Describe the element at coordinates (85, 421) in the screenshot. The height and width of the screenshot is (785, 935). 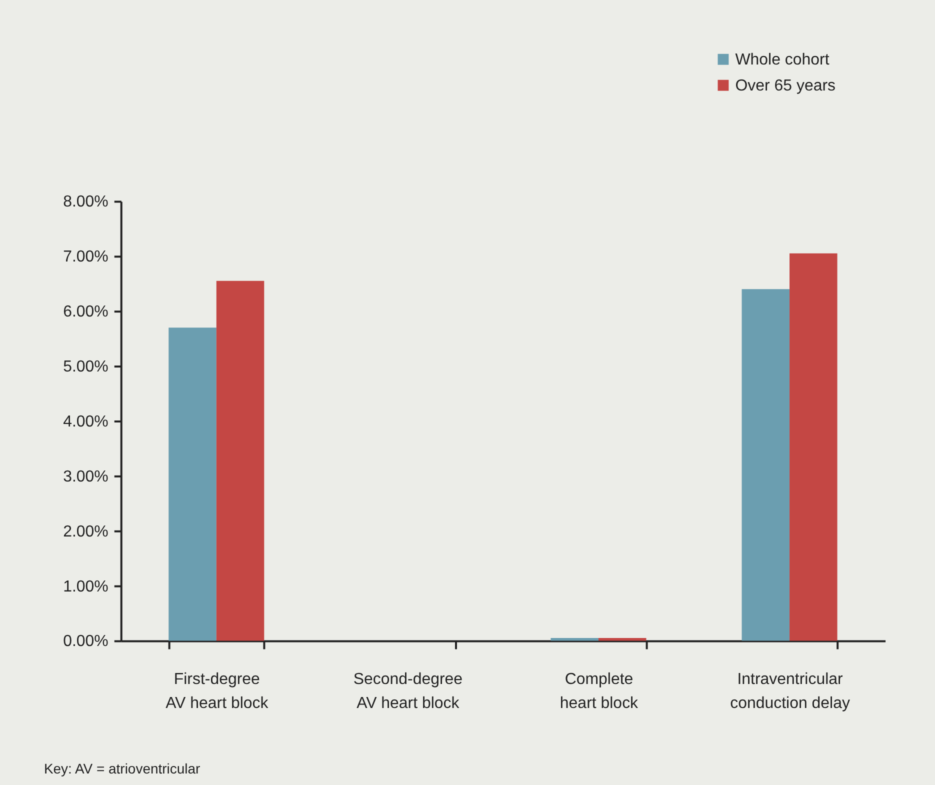
I see `y-tick-label: 4.00%` at that location.